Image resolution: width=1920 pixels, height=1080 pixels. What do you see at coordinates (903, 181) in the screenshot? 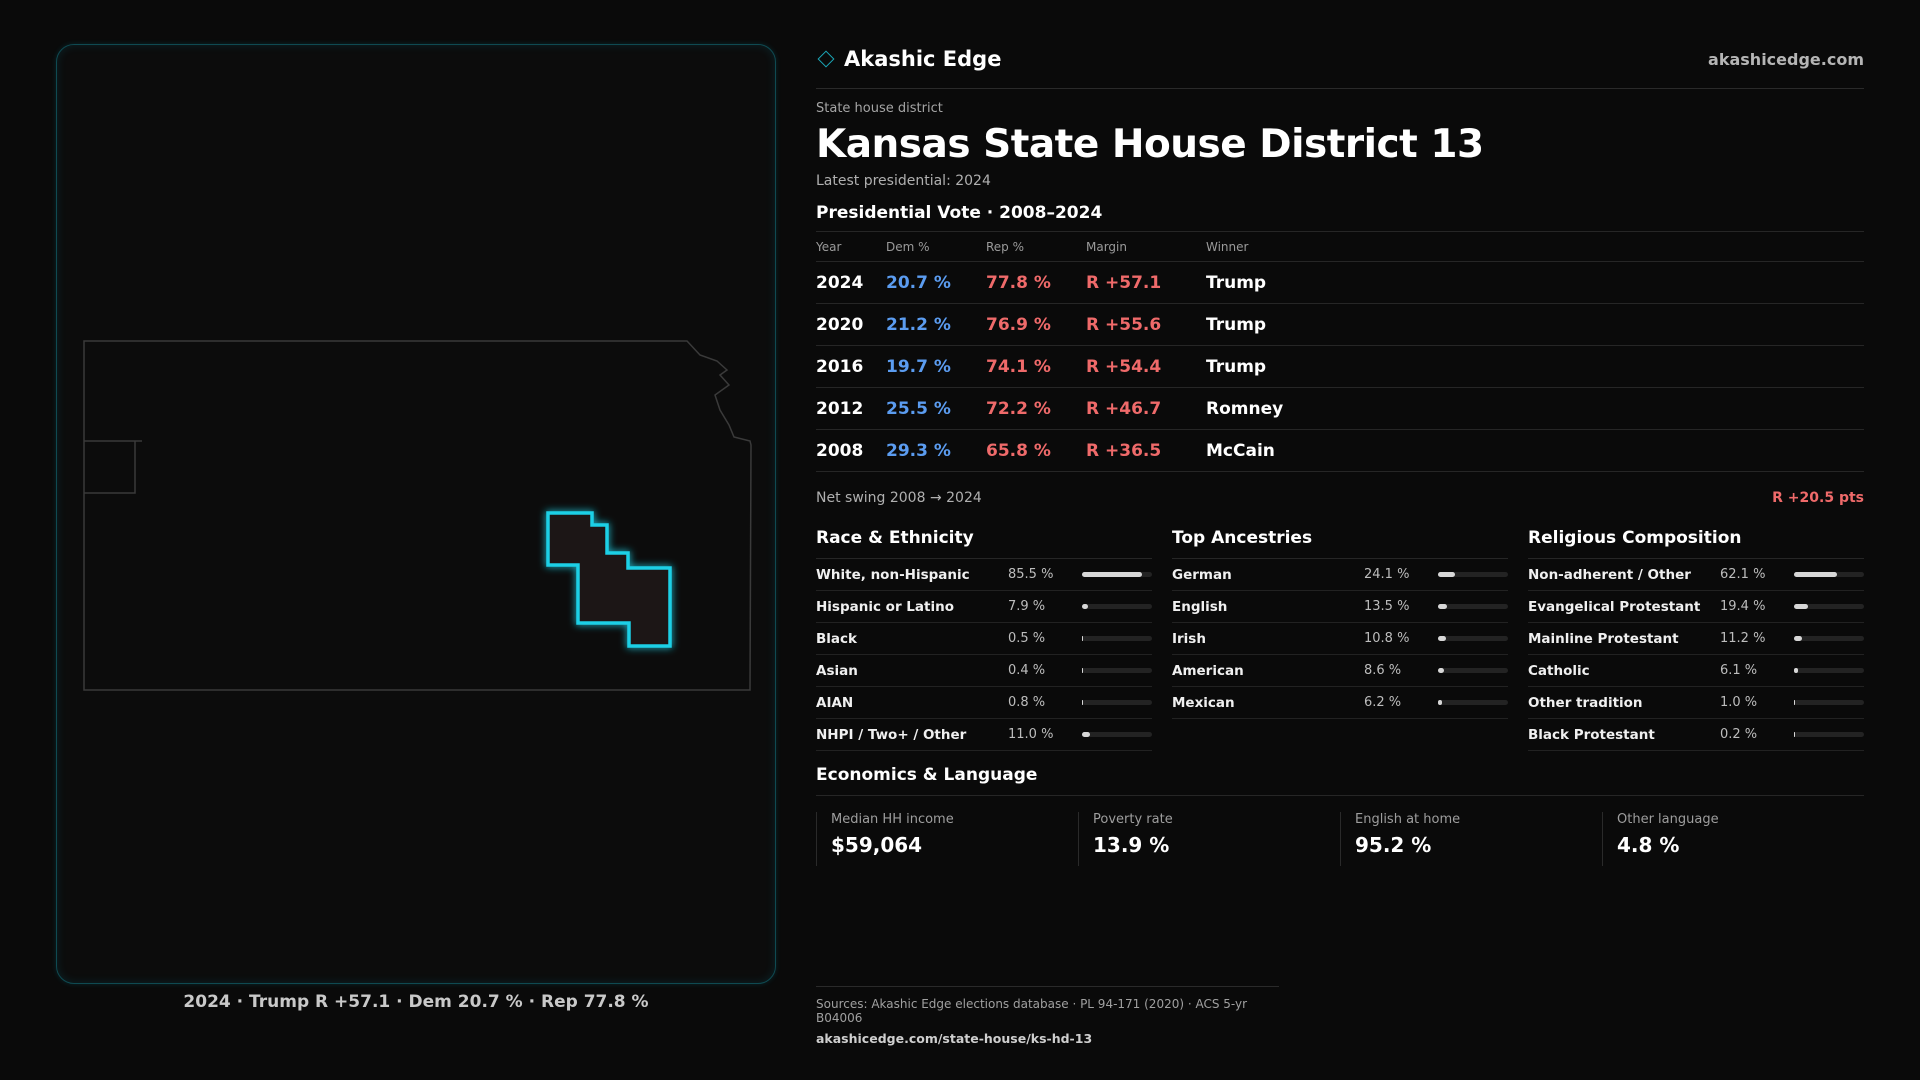
I see `latest-presidential: Latest presidential: 2024` at bounding box center [903, 181].